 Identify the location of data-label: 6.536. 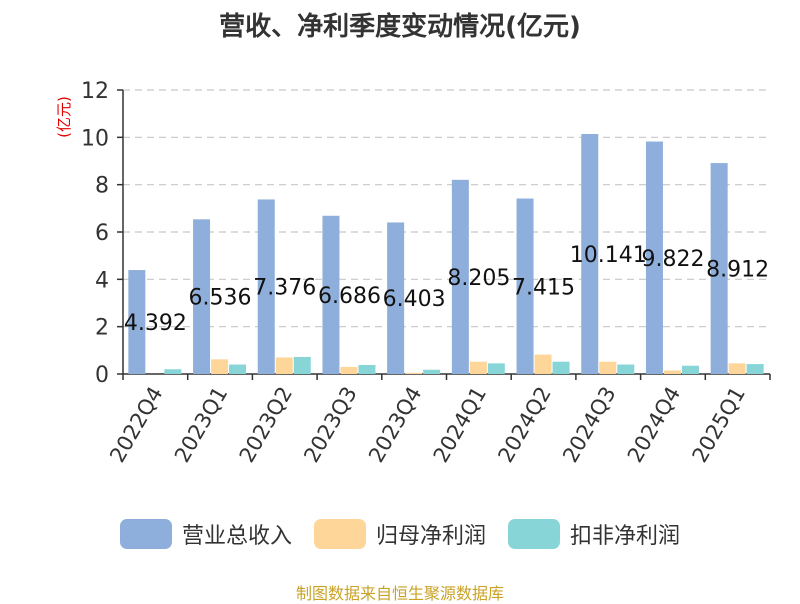
(220, 298).